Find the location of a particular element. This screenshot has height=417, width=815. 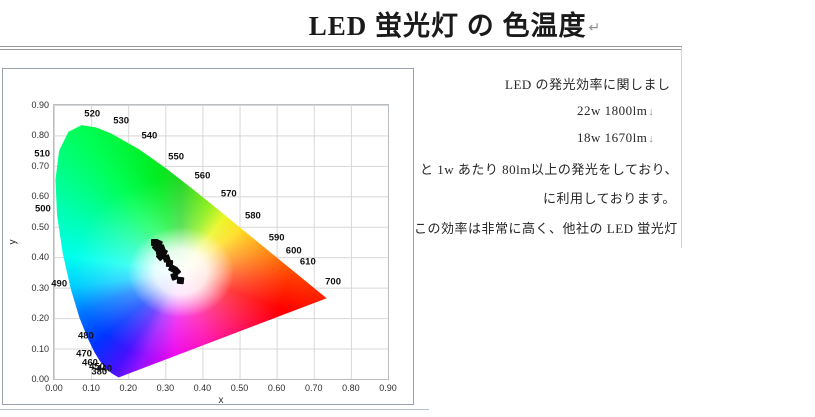

x-tick-0.60: 0.60 is located at coordinates (276, 388).